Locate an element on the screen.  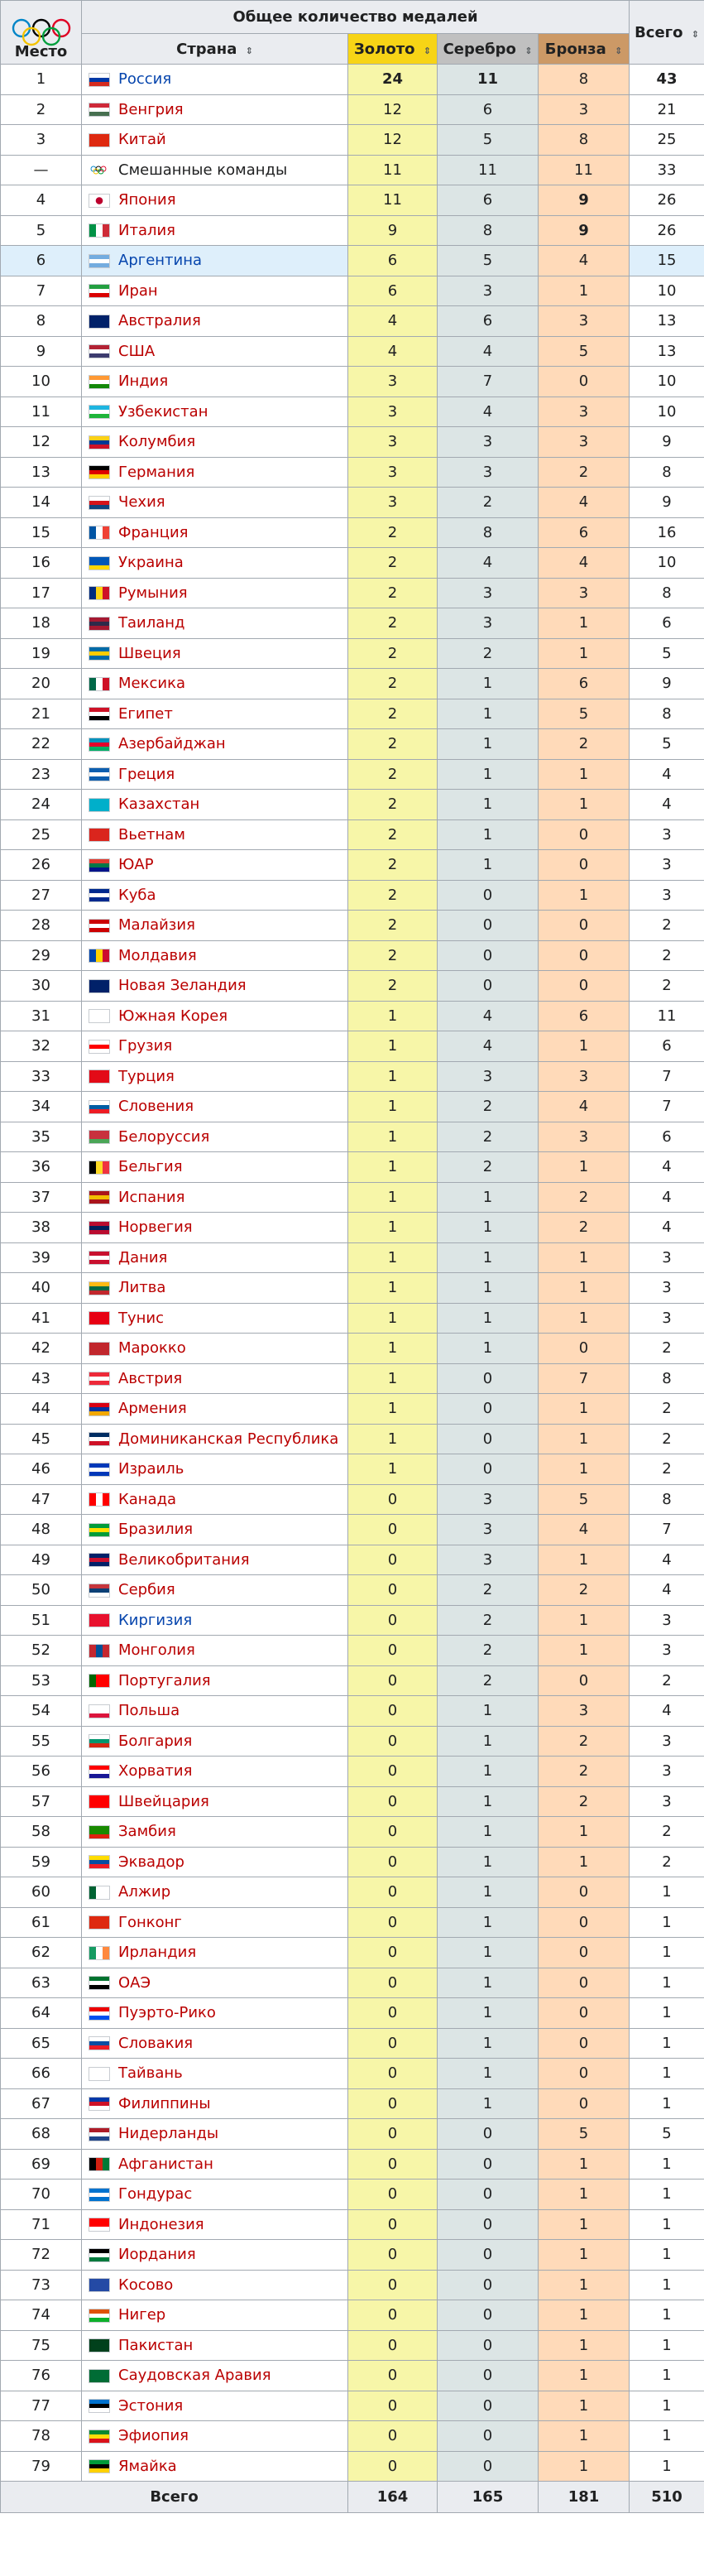
country-cell: Австрия is located at coordinates (214, 1378).